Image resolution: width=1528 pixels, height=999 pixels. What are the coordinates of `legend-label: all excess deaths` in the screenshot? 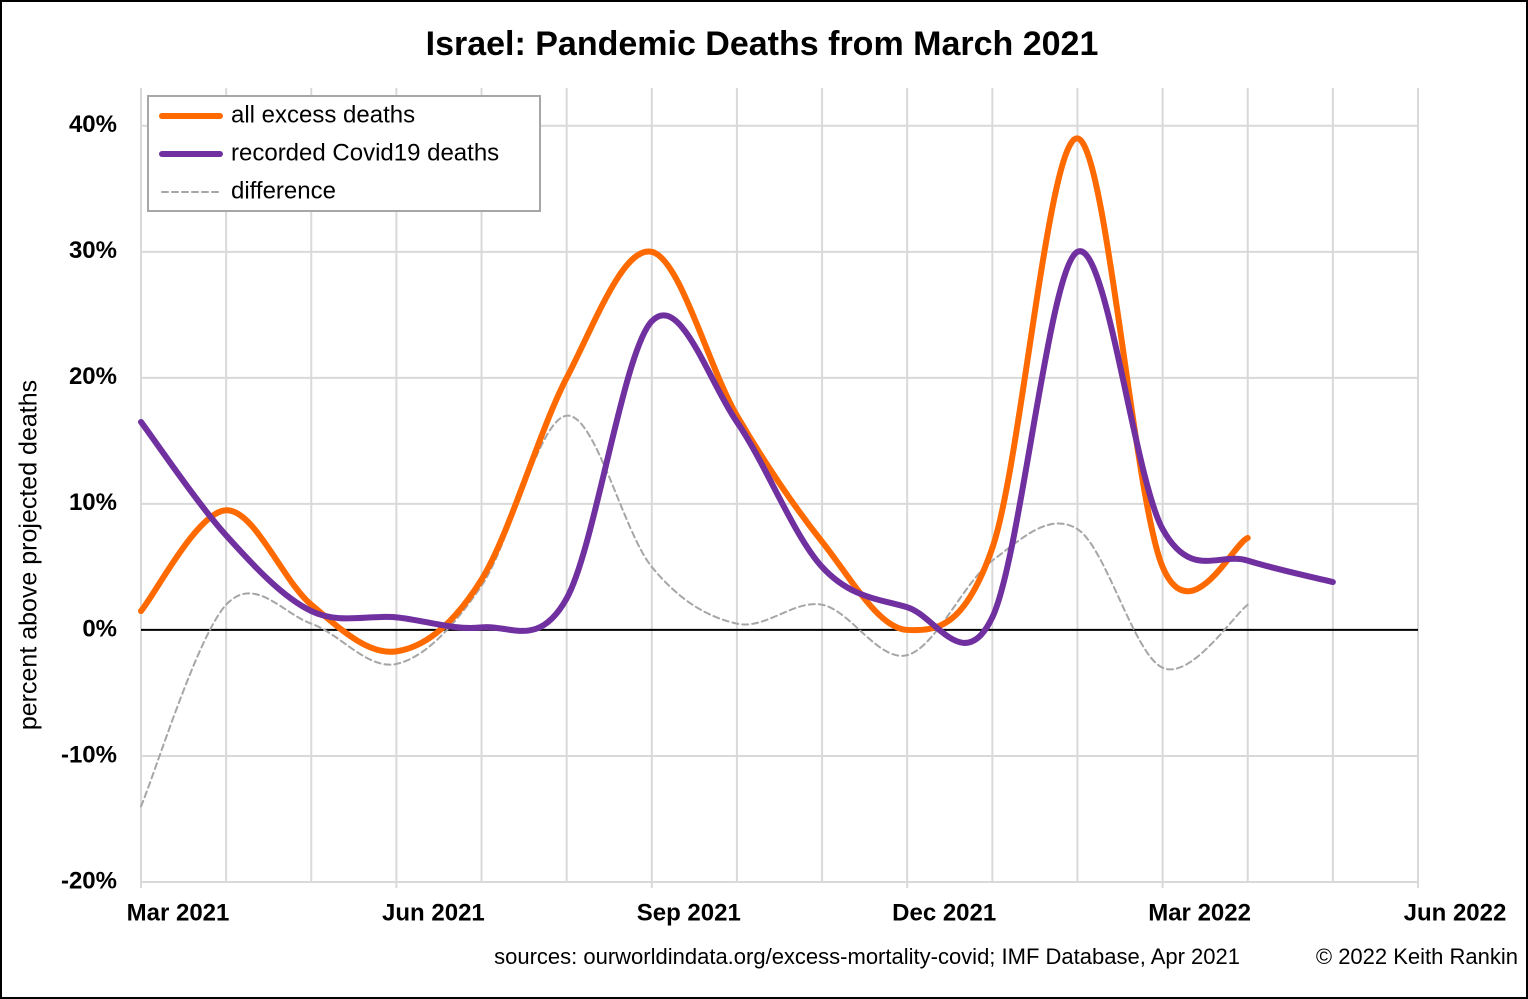 It's located at (323, 114).